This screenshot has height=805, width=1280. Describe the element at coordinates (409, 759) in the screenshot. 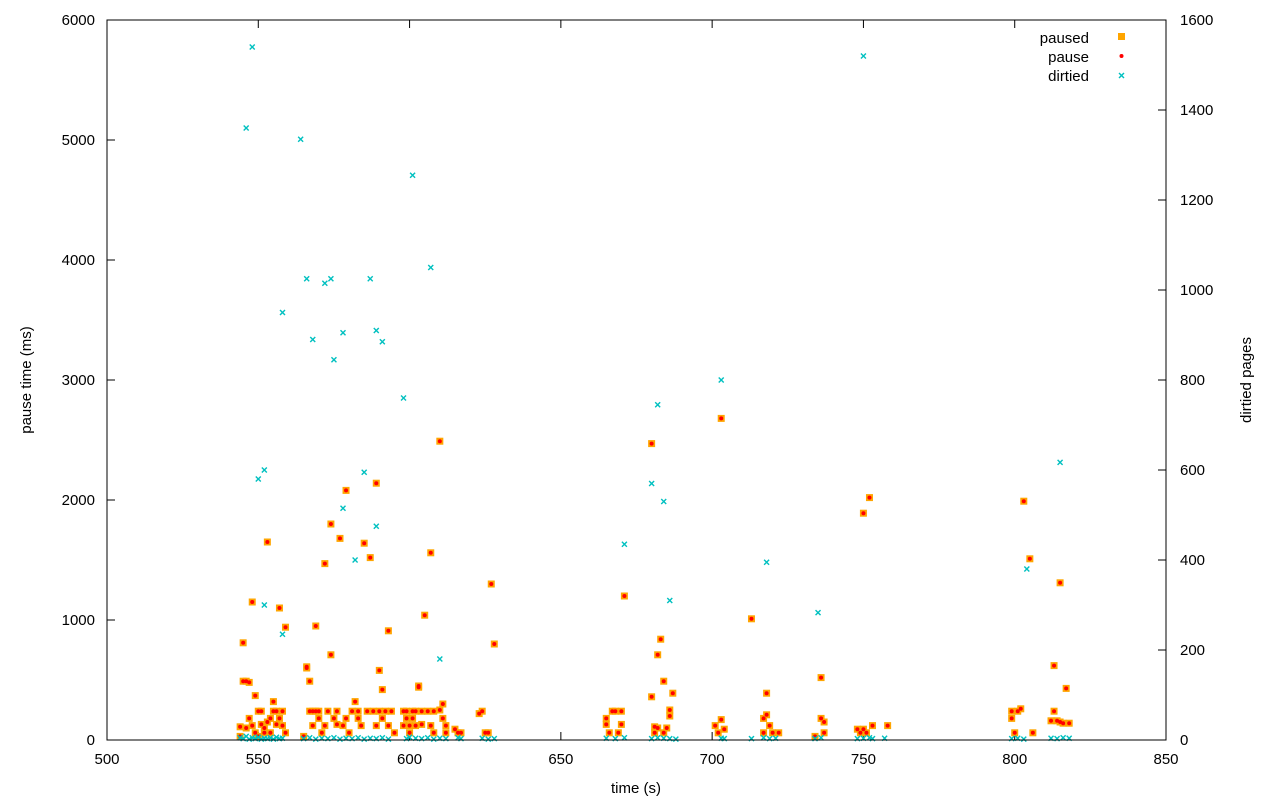

I see `x-tick-label: 600` at that location.